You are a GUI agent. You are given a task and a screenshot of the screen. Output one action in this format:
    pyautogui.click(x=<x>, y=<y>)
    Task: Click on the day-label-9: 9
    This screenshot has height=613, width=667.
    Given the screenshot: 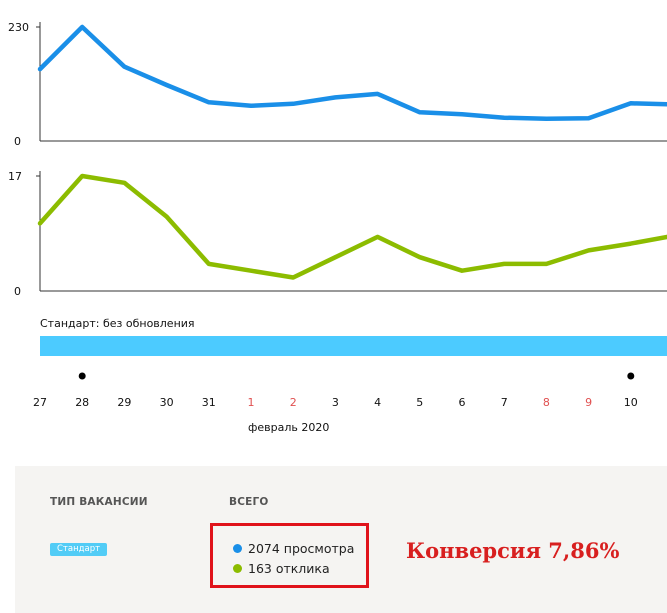 What is the action you would take?
    pyautogui.click(x=588, y=402)
    